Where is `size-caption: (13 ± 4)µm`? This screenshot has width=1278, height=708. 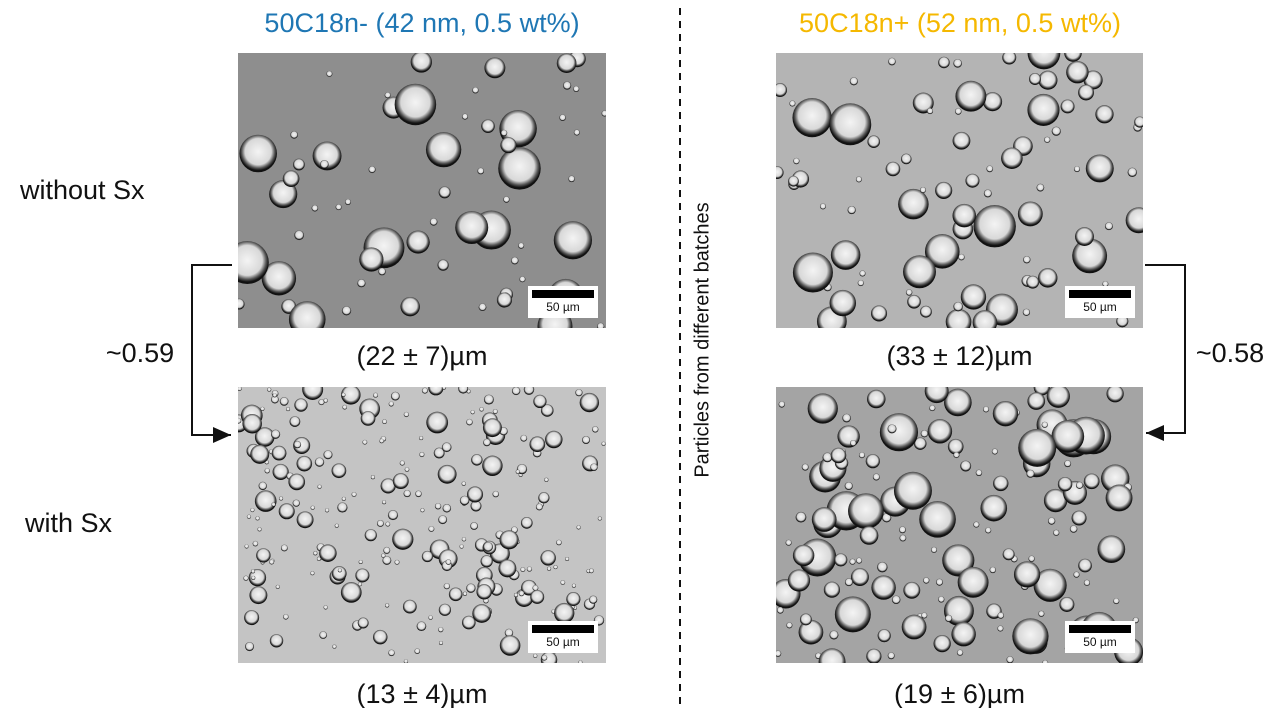 size-caption: (13 ± 4)µm is located at coordinates (422, 693).